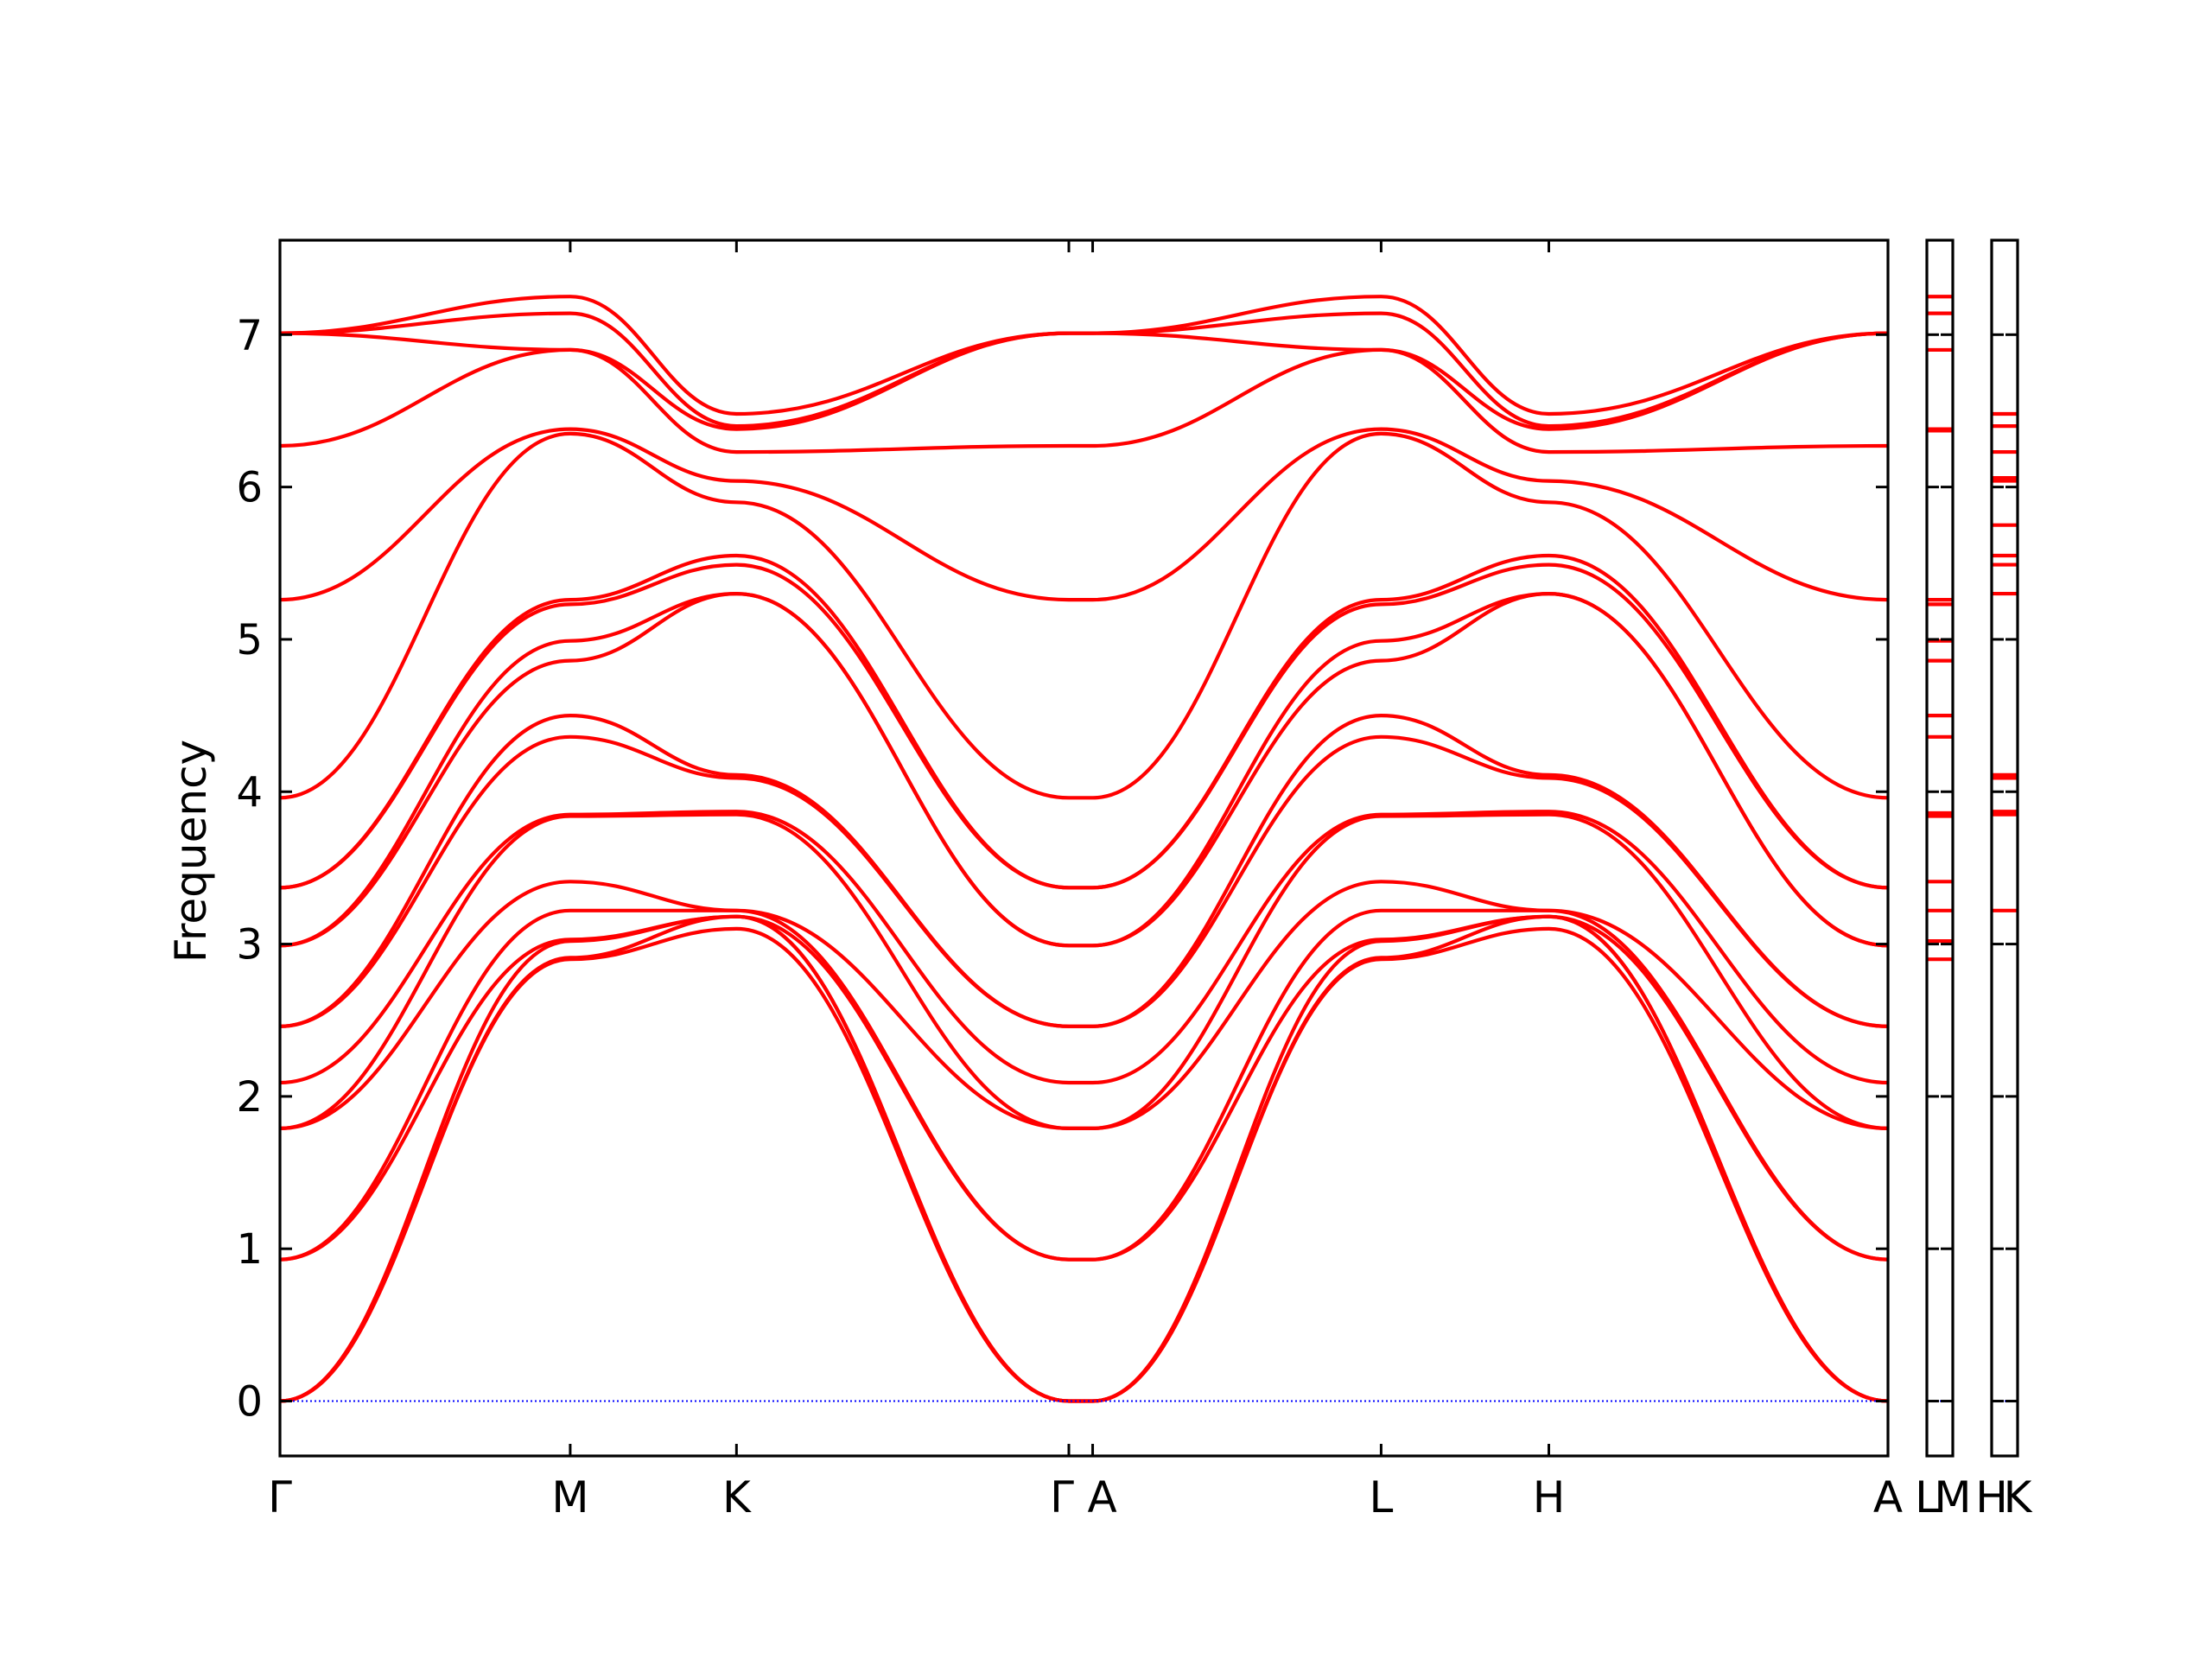 Image resolution: width=2212 pixels, height=1659 pixels. I want to click on bands-lm-panel, so click(1940, 628).